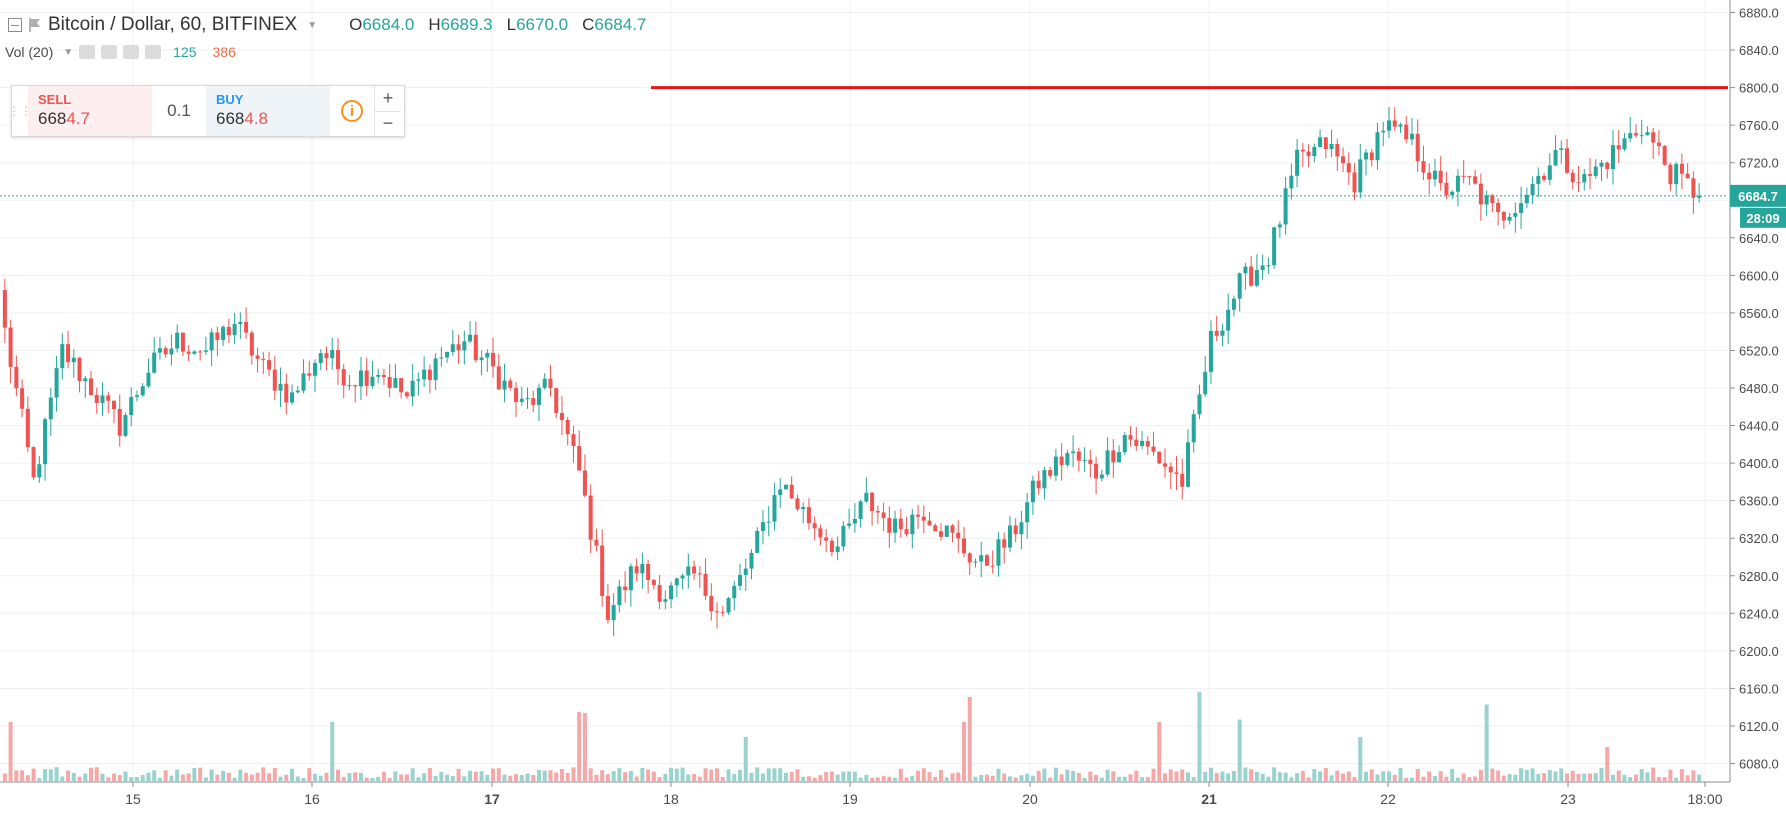 The width and height of the screenshot is (1786, 814). I want to click on buy-button: BUY 6684.8, so click(268, 111).